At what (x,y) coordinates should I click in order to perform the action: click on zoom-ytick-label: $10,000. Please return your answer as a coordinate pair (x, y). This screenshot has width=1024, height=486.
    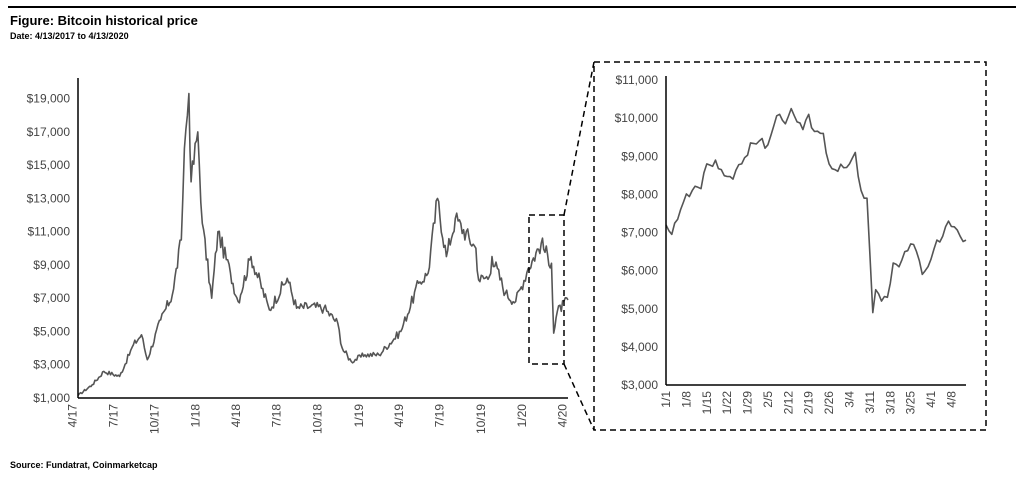
    Looking at the image, I should click on (637, 118).